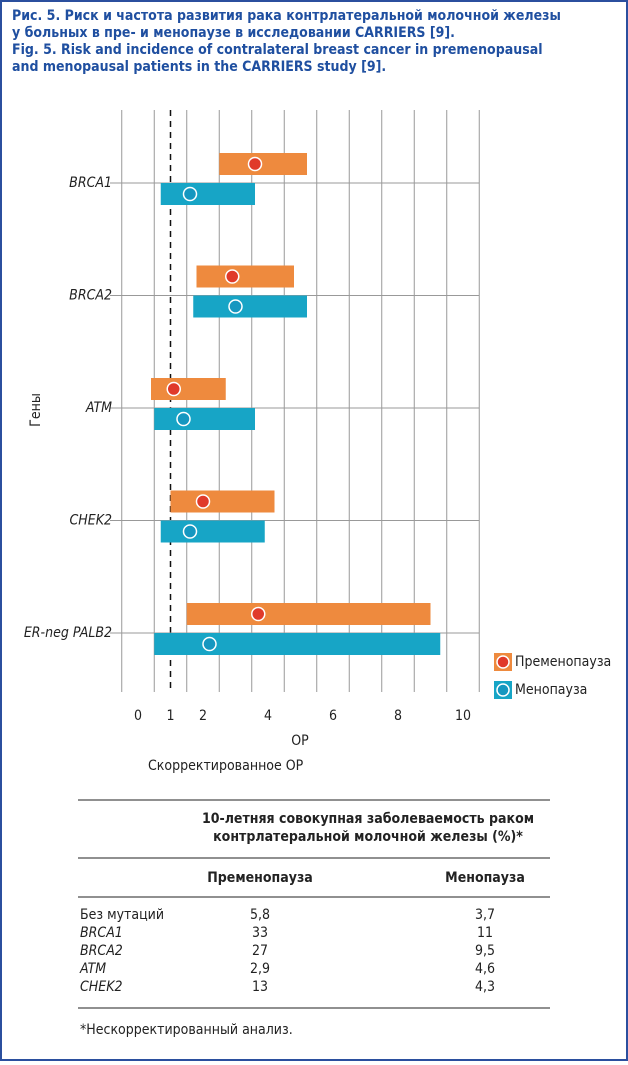  I want to click on row-label: BRCA2, so click(101, 951).